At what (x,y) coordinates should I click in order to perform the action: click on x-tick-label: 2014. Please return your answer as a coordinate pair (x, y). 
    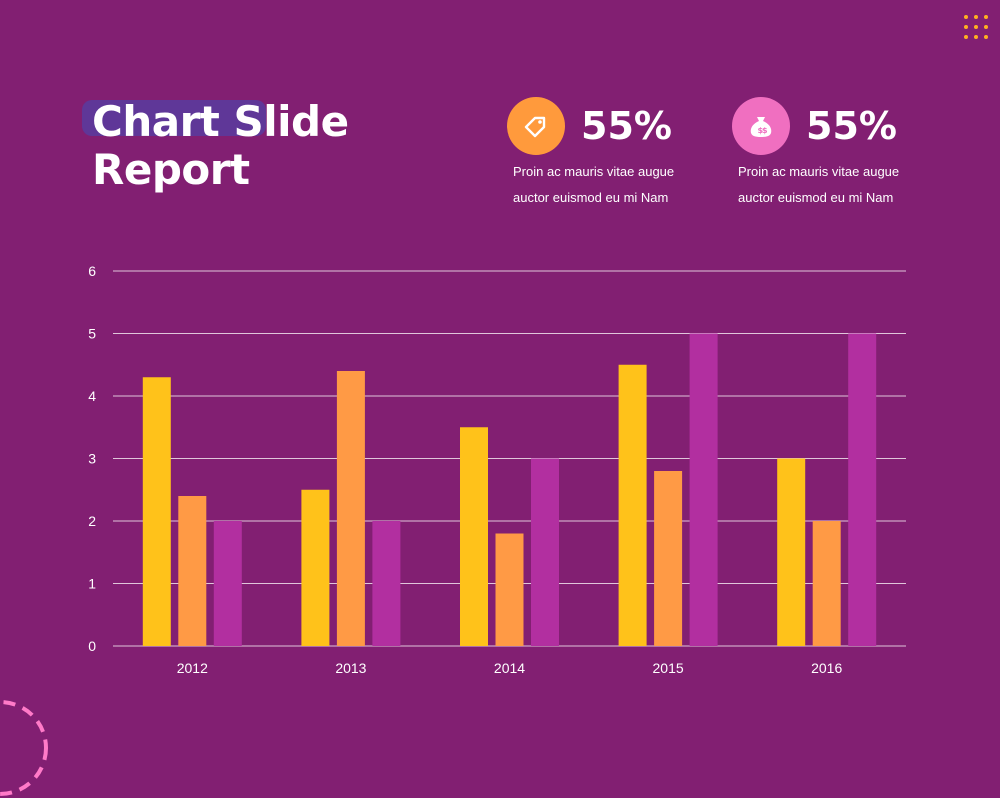
    Looking at the image, I should click on (509, 668).